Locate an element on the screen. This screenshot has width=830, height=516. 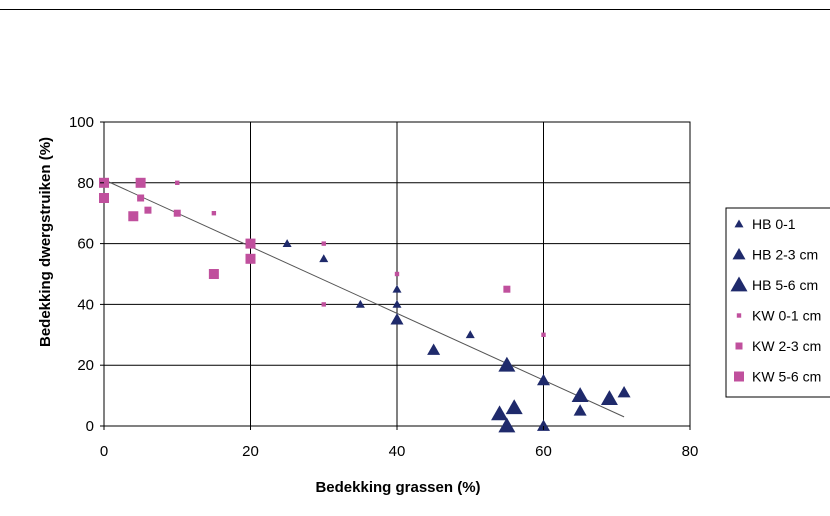
legend-label: HB 0-1 is located at coordinates (774, 224).